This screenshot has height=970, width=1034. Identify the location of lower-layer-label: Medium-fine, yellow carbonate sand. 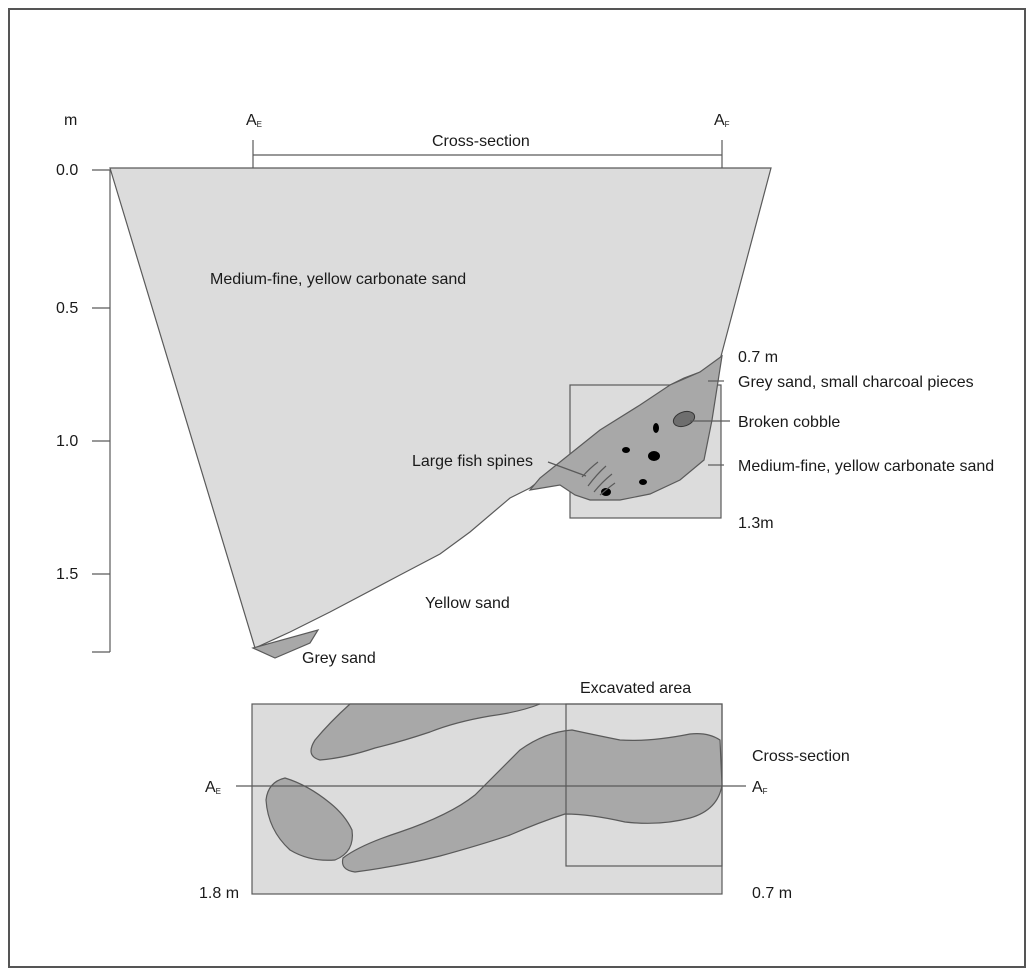
(866, 466).